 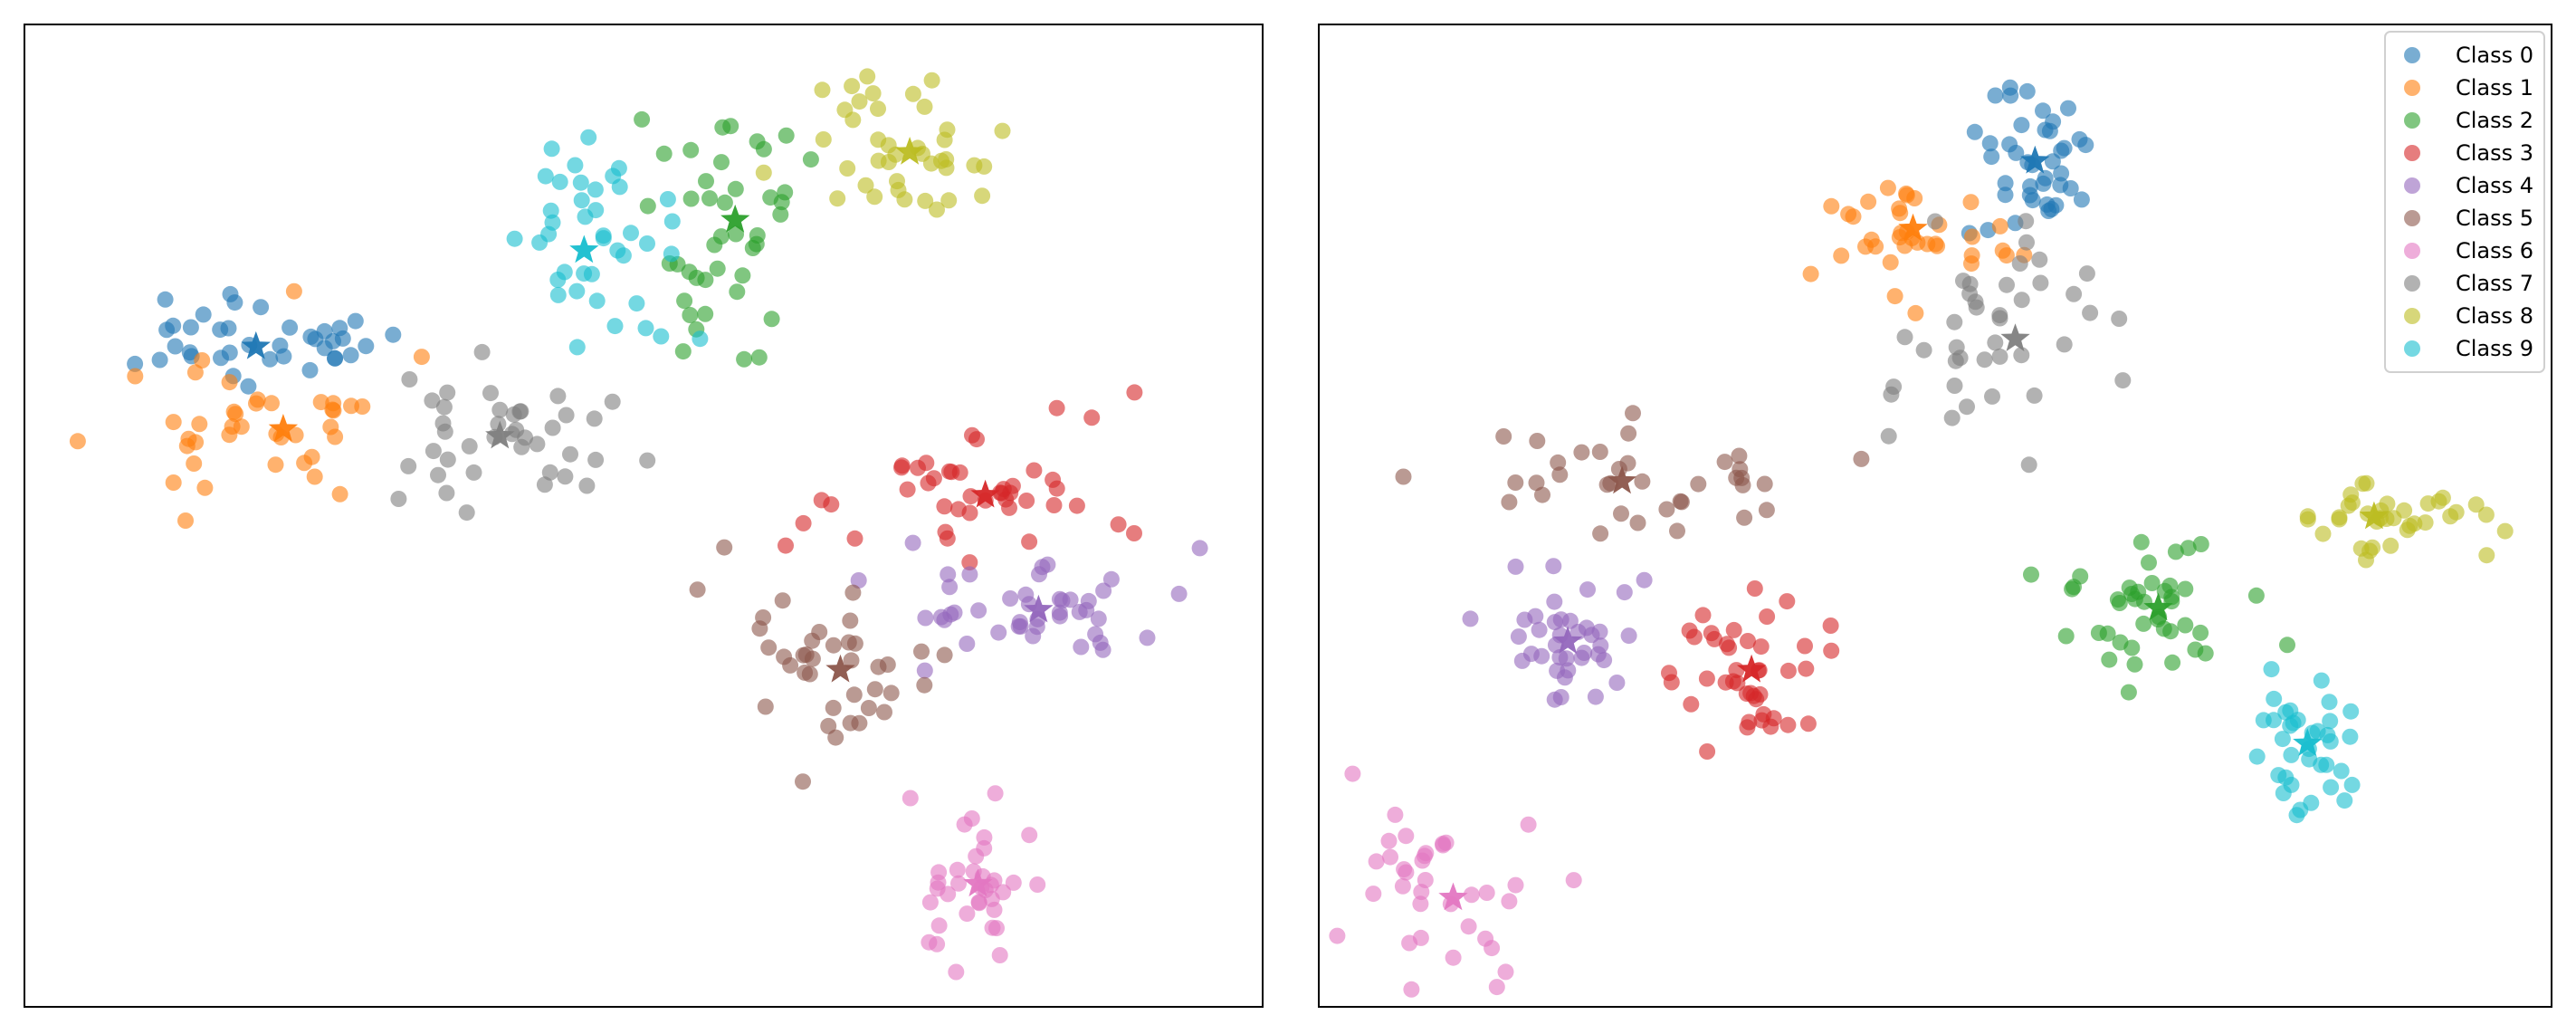 What do you see at coordinates (2495, 251) in the screenshot?
I see `legend-label-class-6: Class 6` at bounding box center [2495, 251].